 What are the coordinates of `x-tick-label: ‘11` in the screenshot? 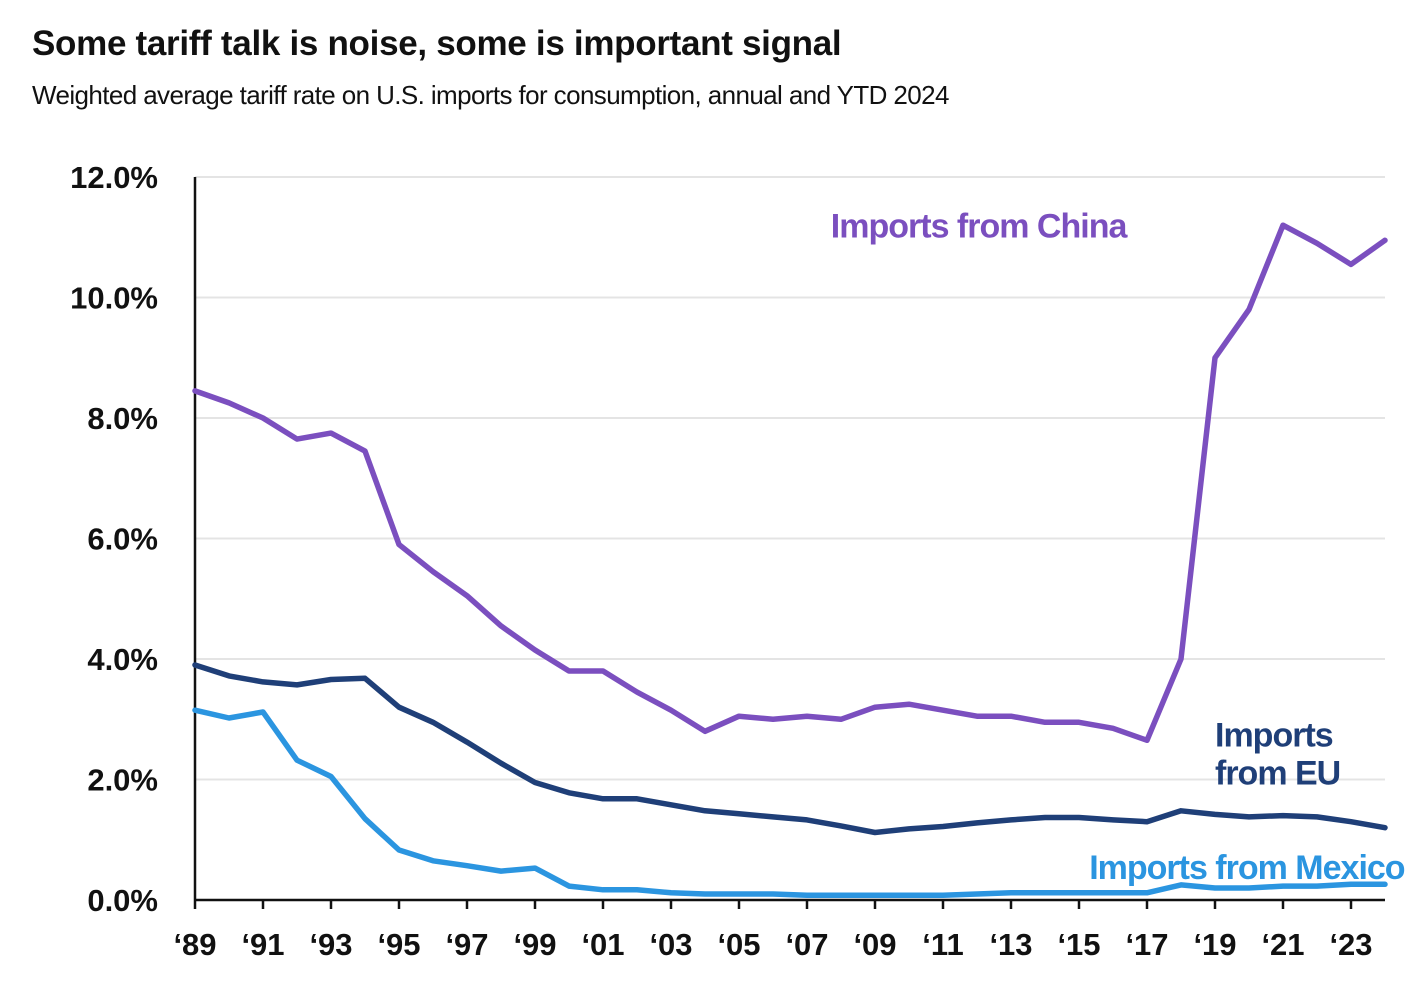 It's located at (942, 944).